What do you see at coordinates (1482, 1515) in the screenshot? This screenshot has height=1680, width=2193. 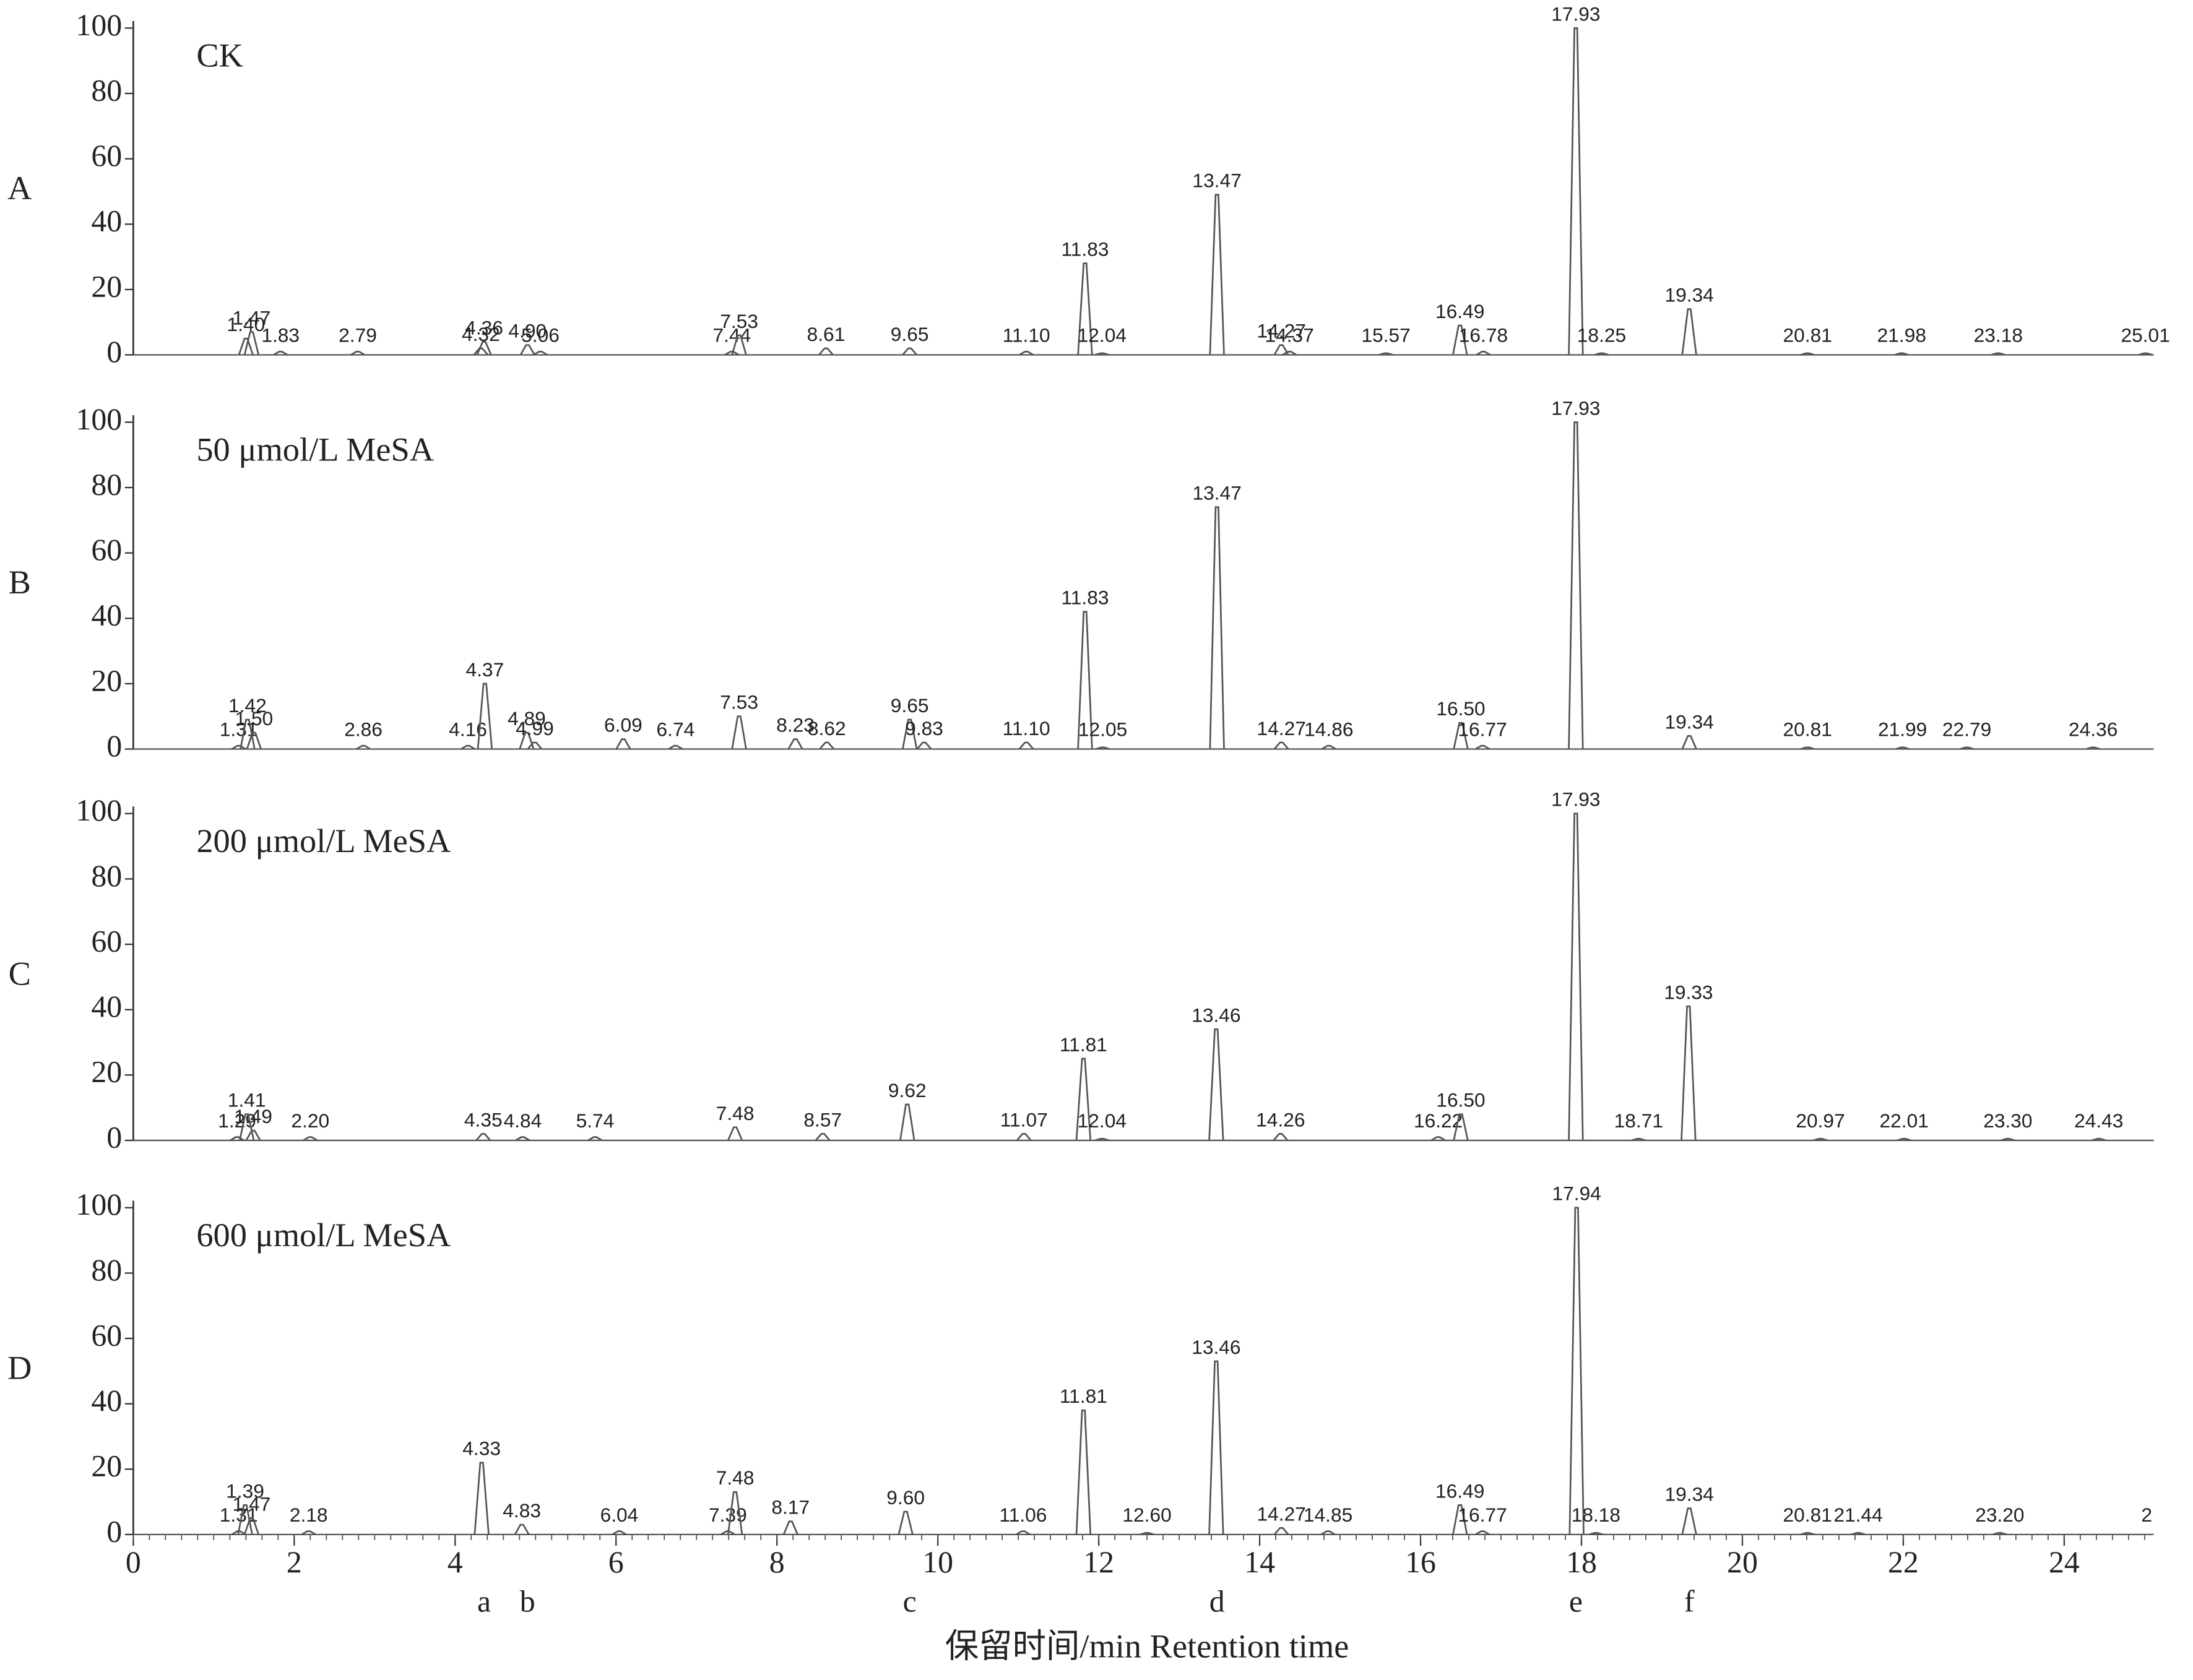 I see `peak-label: 16.77` at bounding box center [1482, 1515].